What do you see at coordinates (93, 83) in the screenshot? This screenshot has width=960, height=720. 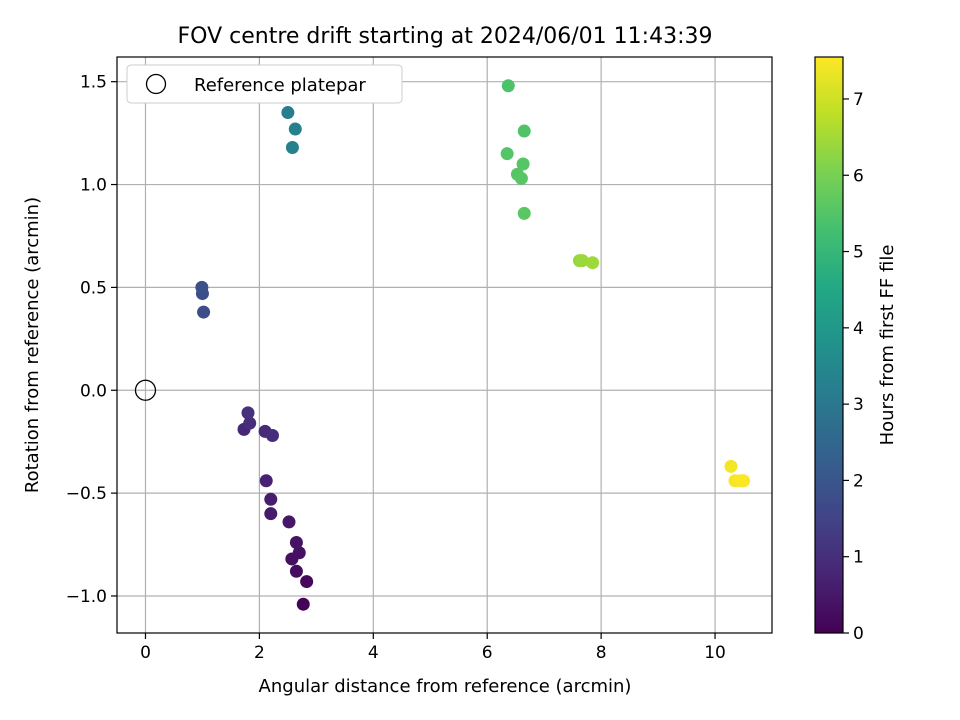 I see `y-tick-label: 1.5` at bounding box center [93, 83].